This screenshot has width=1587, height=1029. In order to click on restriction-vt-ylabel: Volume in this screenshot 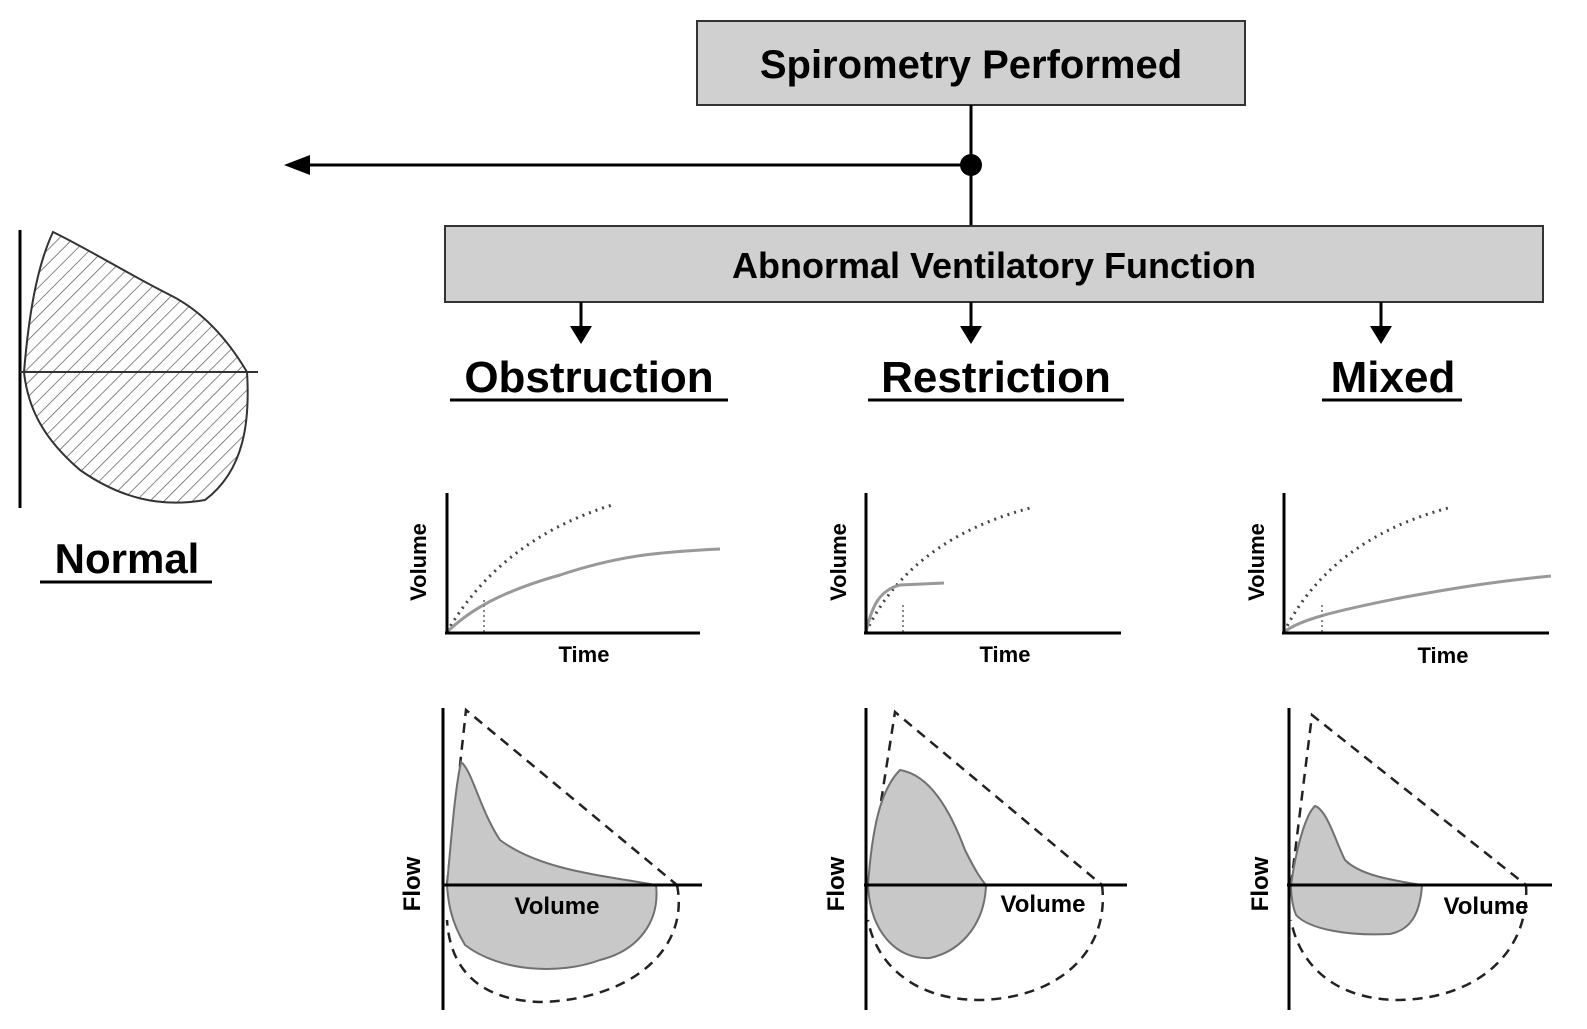, I will do `click(838, 562)`.